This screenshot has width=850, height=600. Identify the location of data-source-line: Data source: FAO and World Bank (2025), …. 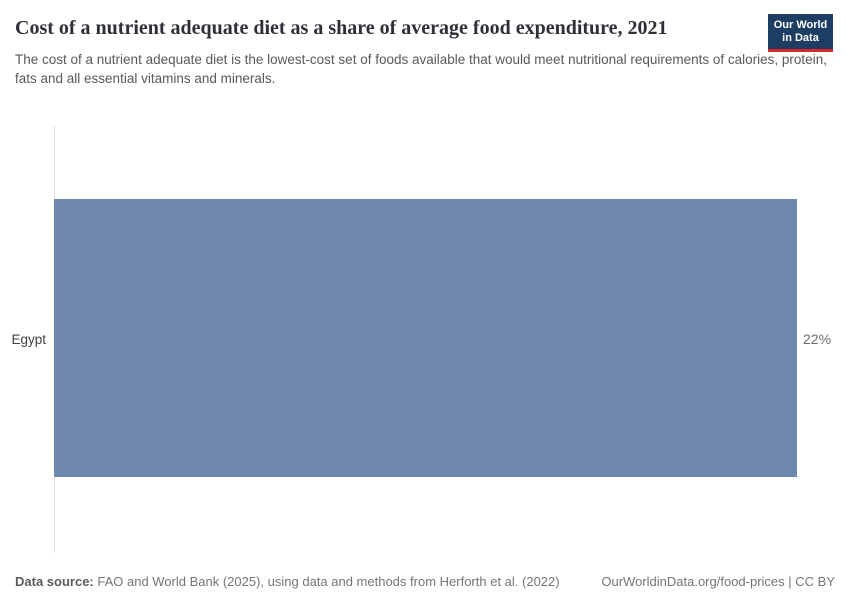
(287, 581).